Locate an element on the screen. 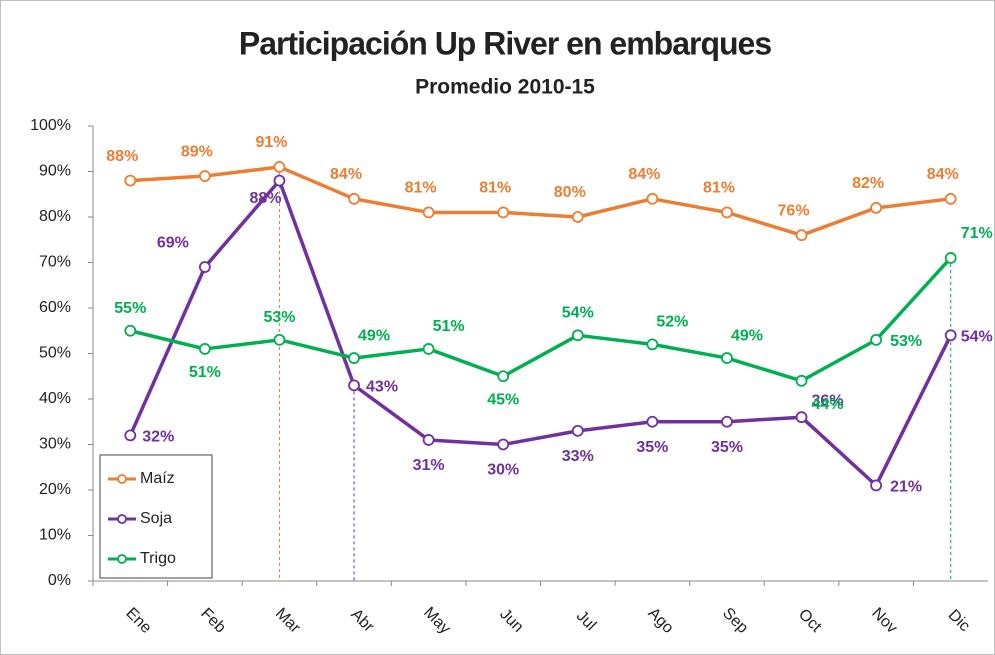  y-tick-label: 20% is located at coordinates (55, 489).